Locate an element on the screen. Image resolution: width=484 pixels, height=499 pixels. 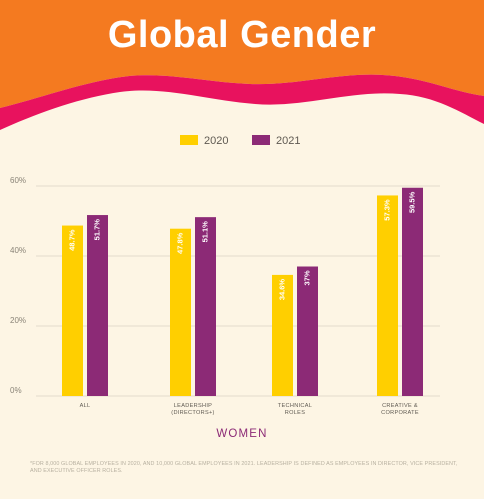
header-wave is located at coordinates (242, 102).